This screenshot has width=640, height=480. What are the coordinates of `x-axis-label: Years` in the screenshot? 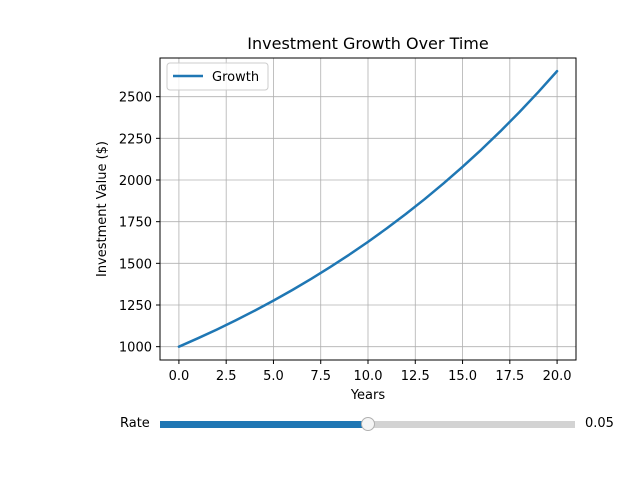 It's located at (368, 395).